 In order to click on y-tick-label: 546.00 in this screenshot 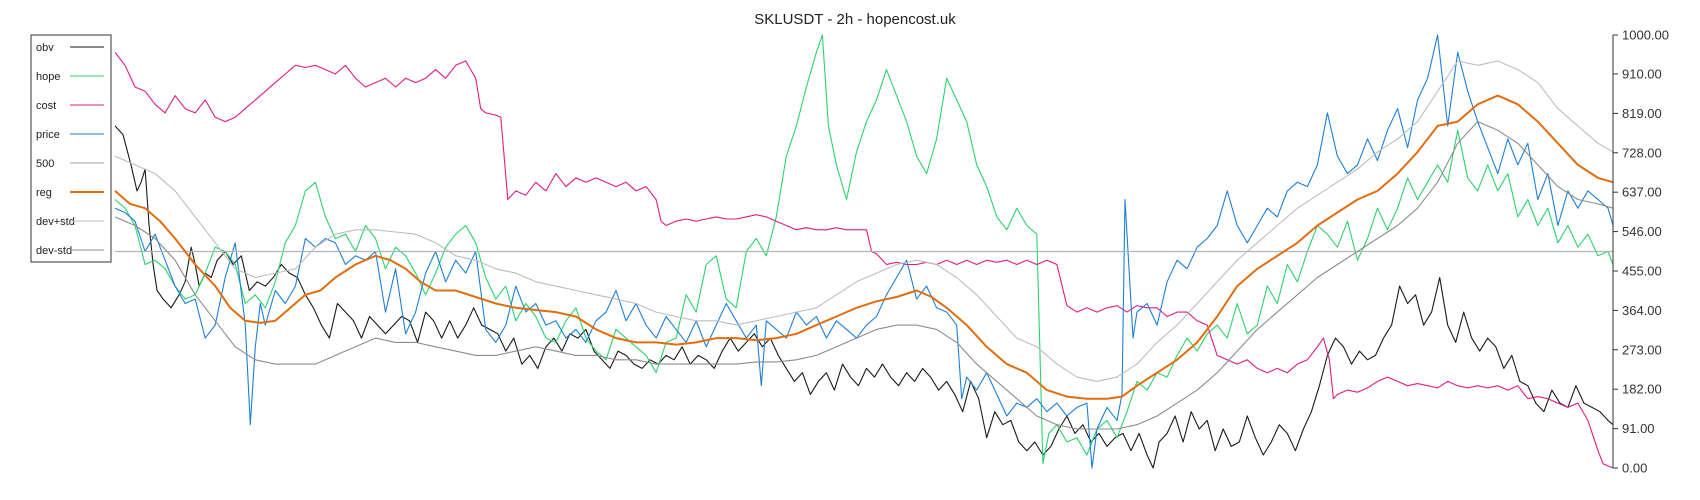, I will do `click(1642, 231)`.